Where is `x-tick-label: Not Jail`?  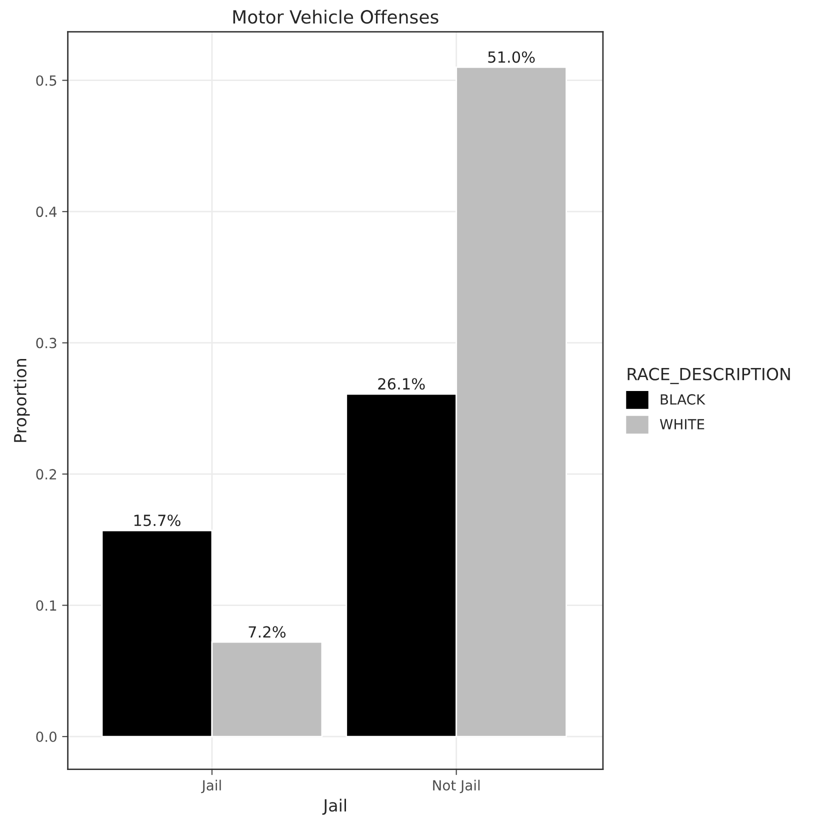 x-tick-label: Not Jail is located at coordinates (456, 787).